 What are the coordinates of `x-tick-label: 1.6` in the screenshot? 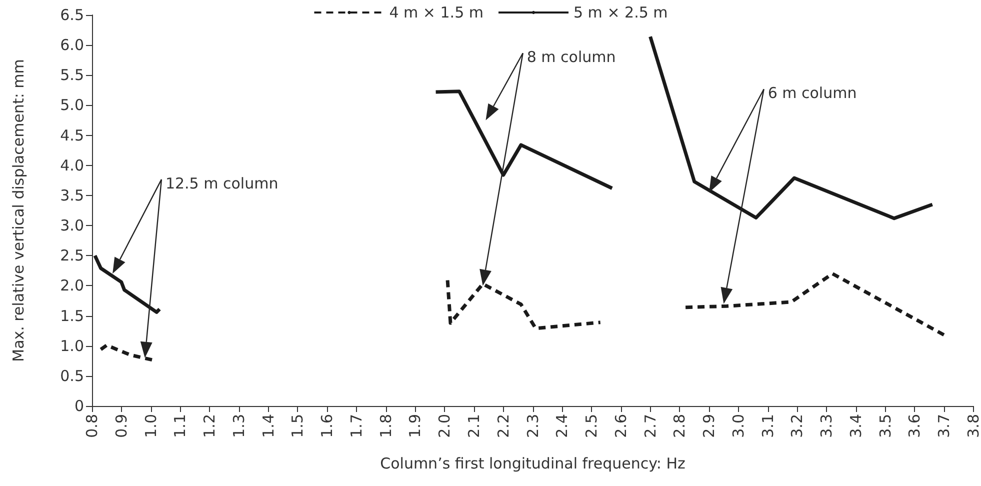 It's located at (327, 426).